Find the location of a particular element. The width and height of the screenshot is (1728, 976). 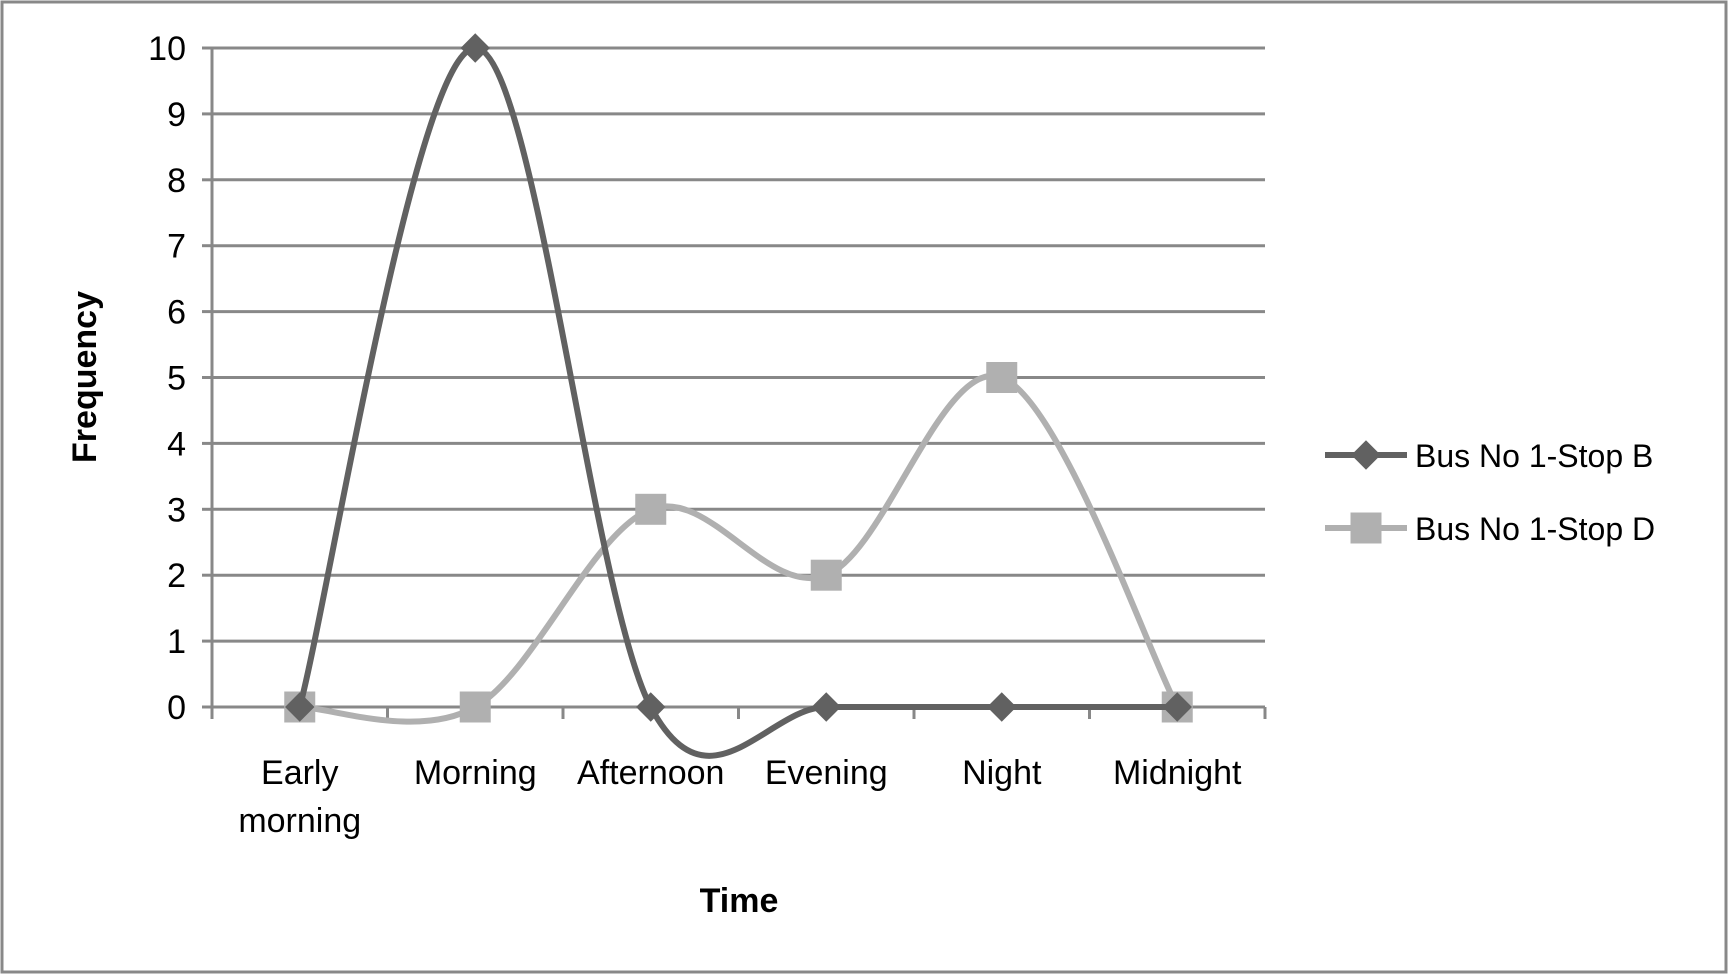

y-tick-label: 10 is located at coordinates (167, 49).